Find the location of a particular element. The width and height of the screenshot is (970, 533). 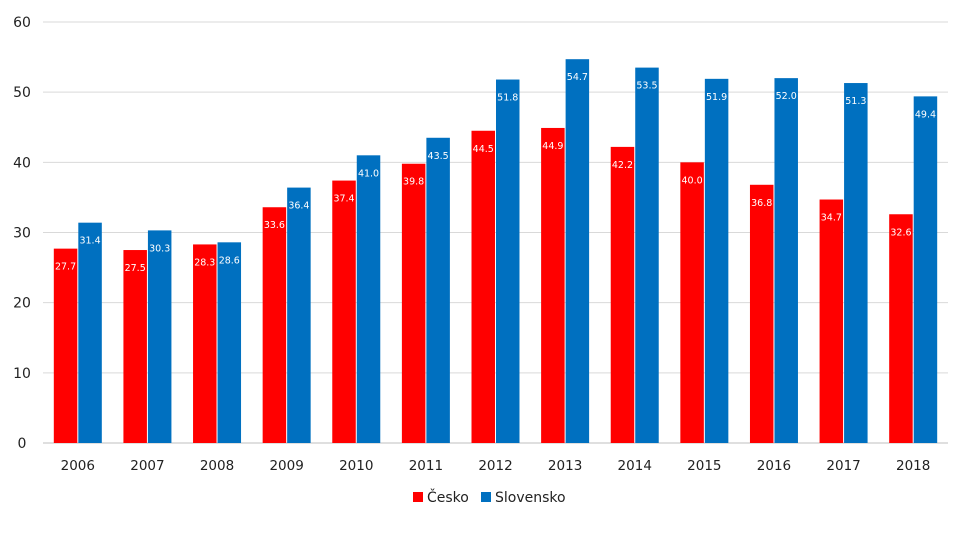

x-tick-label: 2015 is located at coordinates (704, 466).